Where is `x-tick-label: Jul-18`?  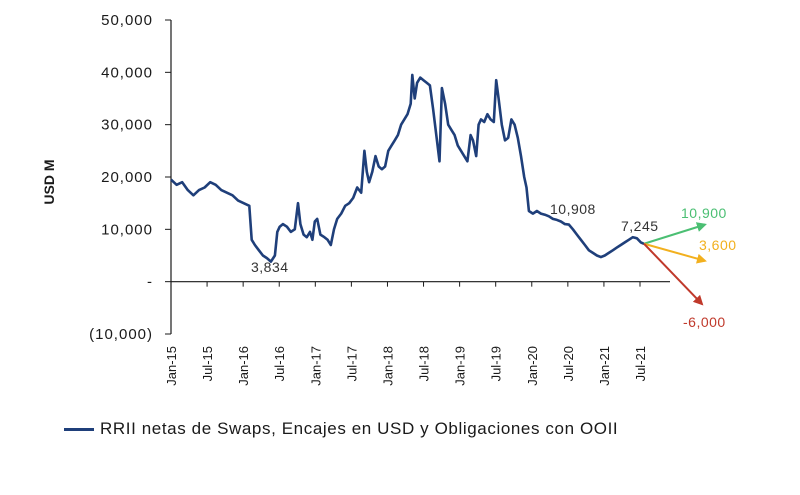
x-tick-label: Jul-18 is located at coordinates (424, 363).